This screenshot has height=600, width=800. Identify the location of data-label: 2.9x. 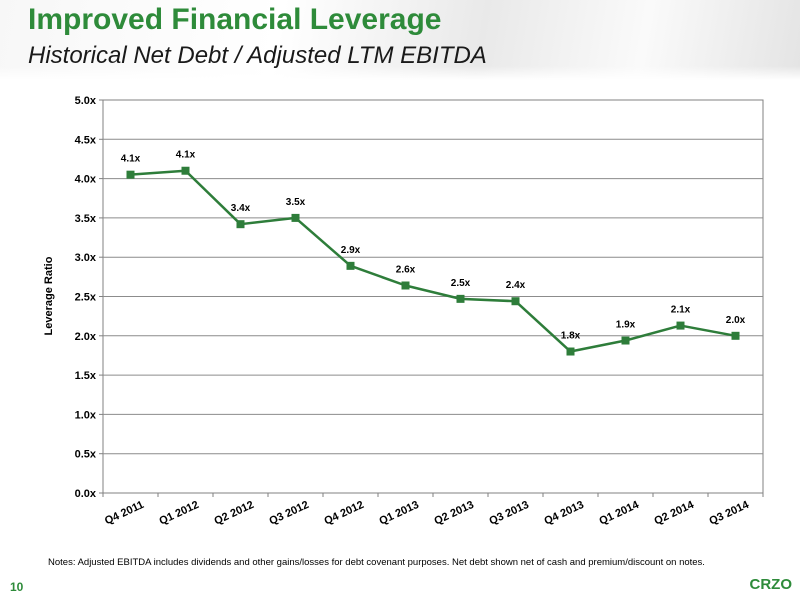
(351, 250).